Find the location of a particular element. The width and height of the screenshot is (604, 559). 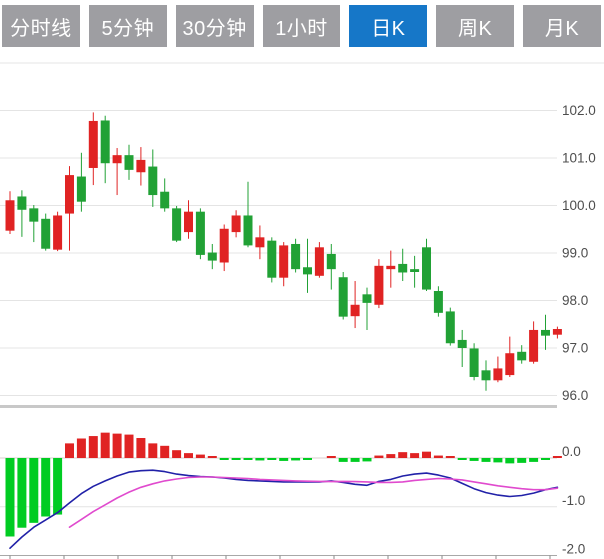

tab-timeframe-6: 月K is located at coordinates (562, 26).